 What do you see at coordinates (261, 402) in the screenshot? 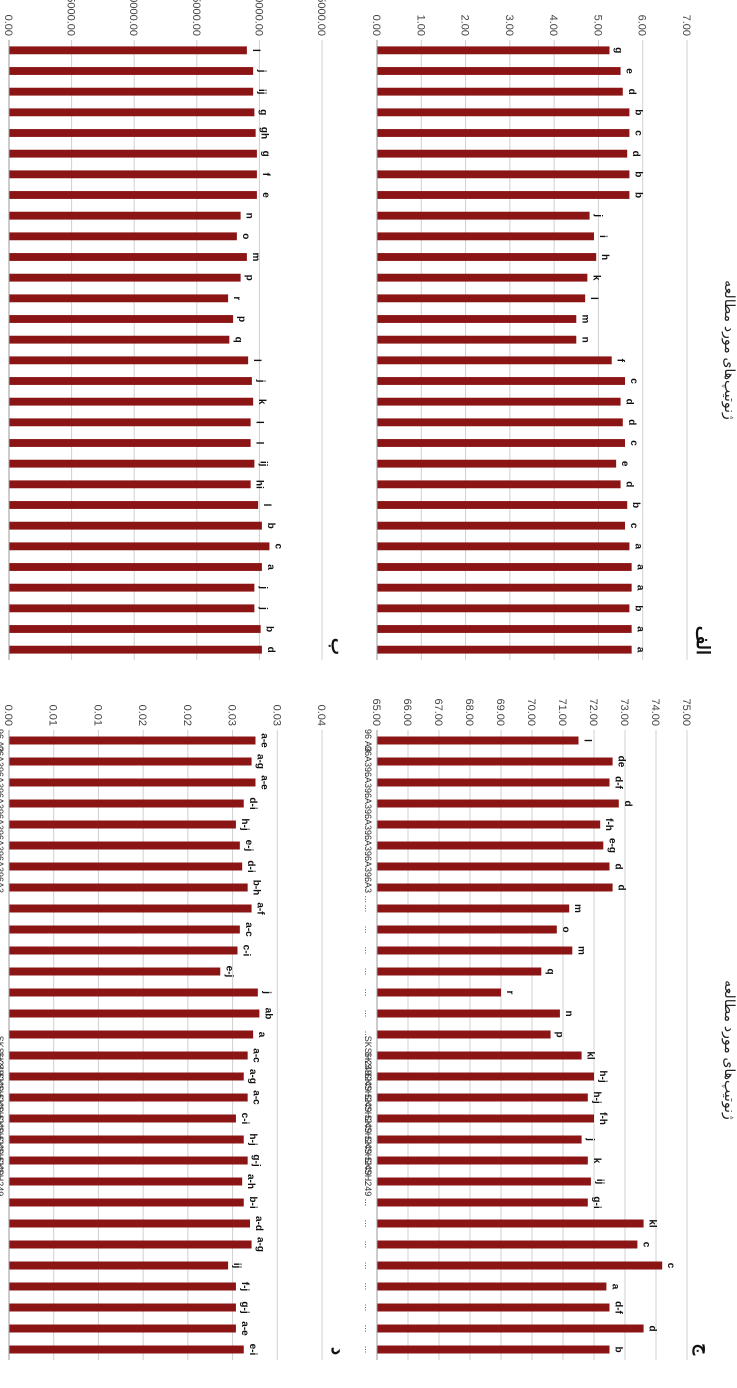
I see `significance-letter: k` at bounding box center [261, 402].